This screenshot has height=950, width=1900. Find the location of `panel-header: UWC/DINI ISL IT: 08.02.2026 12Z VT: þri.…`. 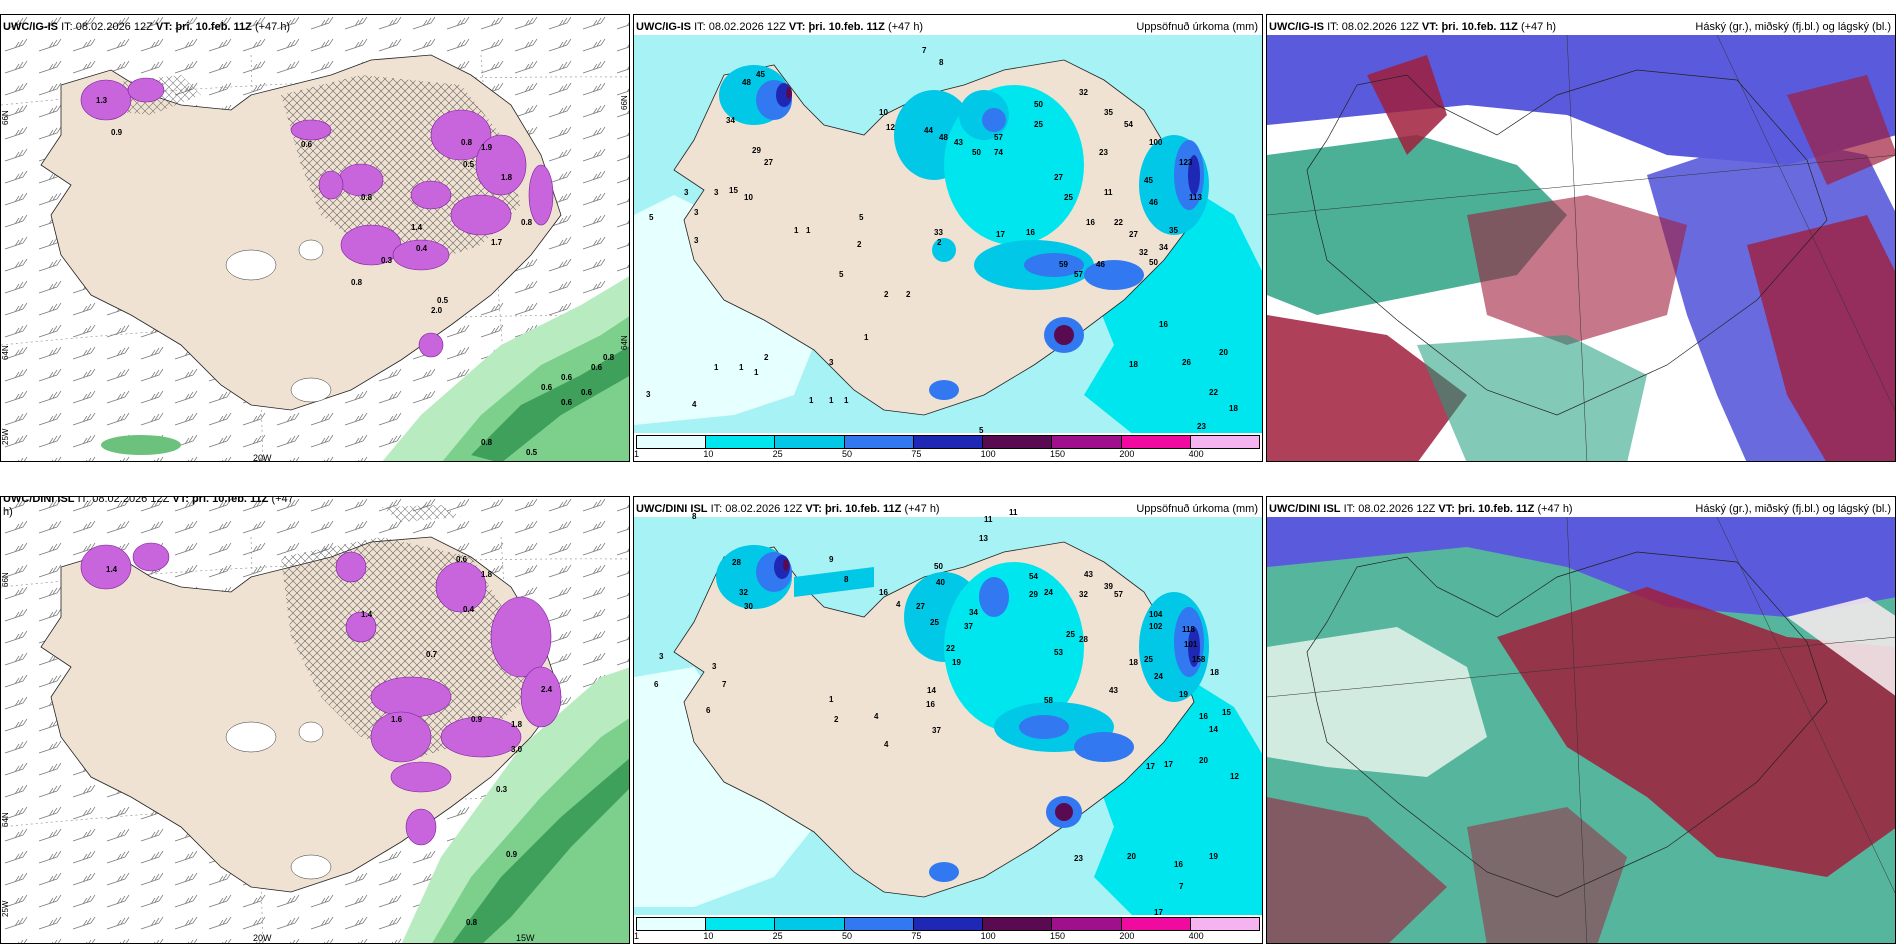

panel-header: UWC/DINI ISL IT: 08.02.2026 12Z VT: þri.… is located at coordinates (788, 509).